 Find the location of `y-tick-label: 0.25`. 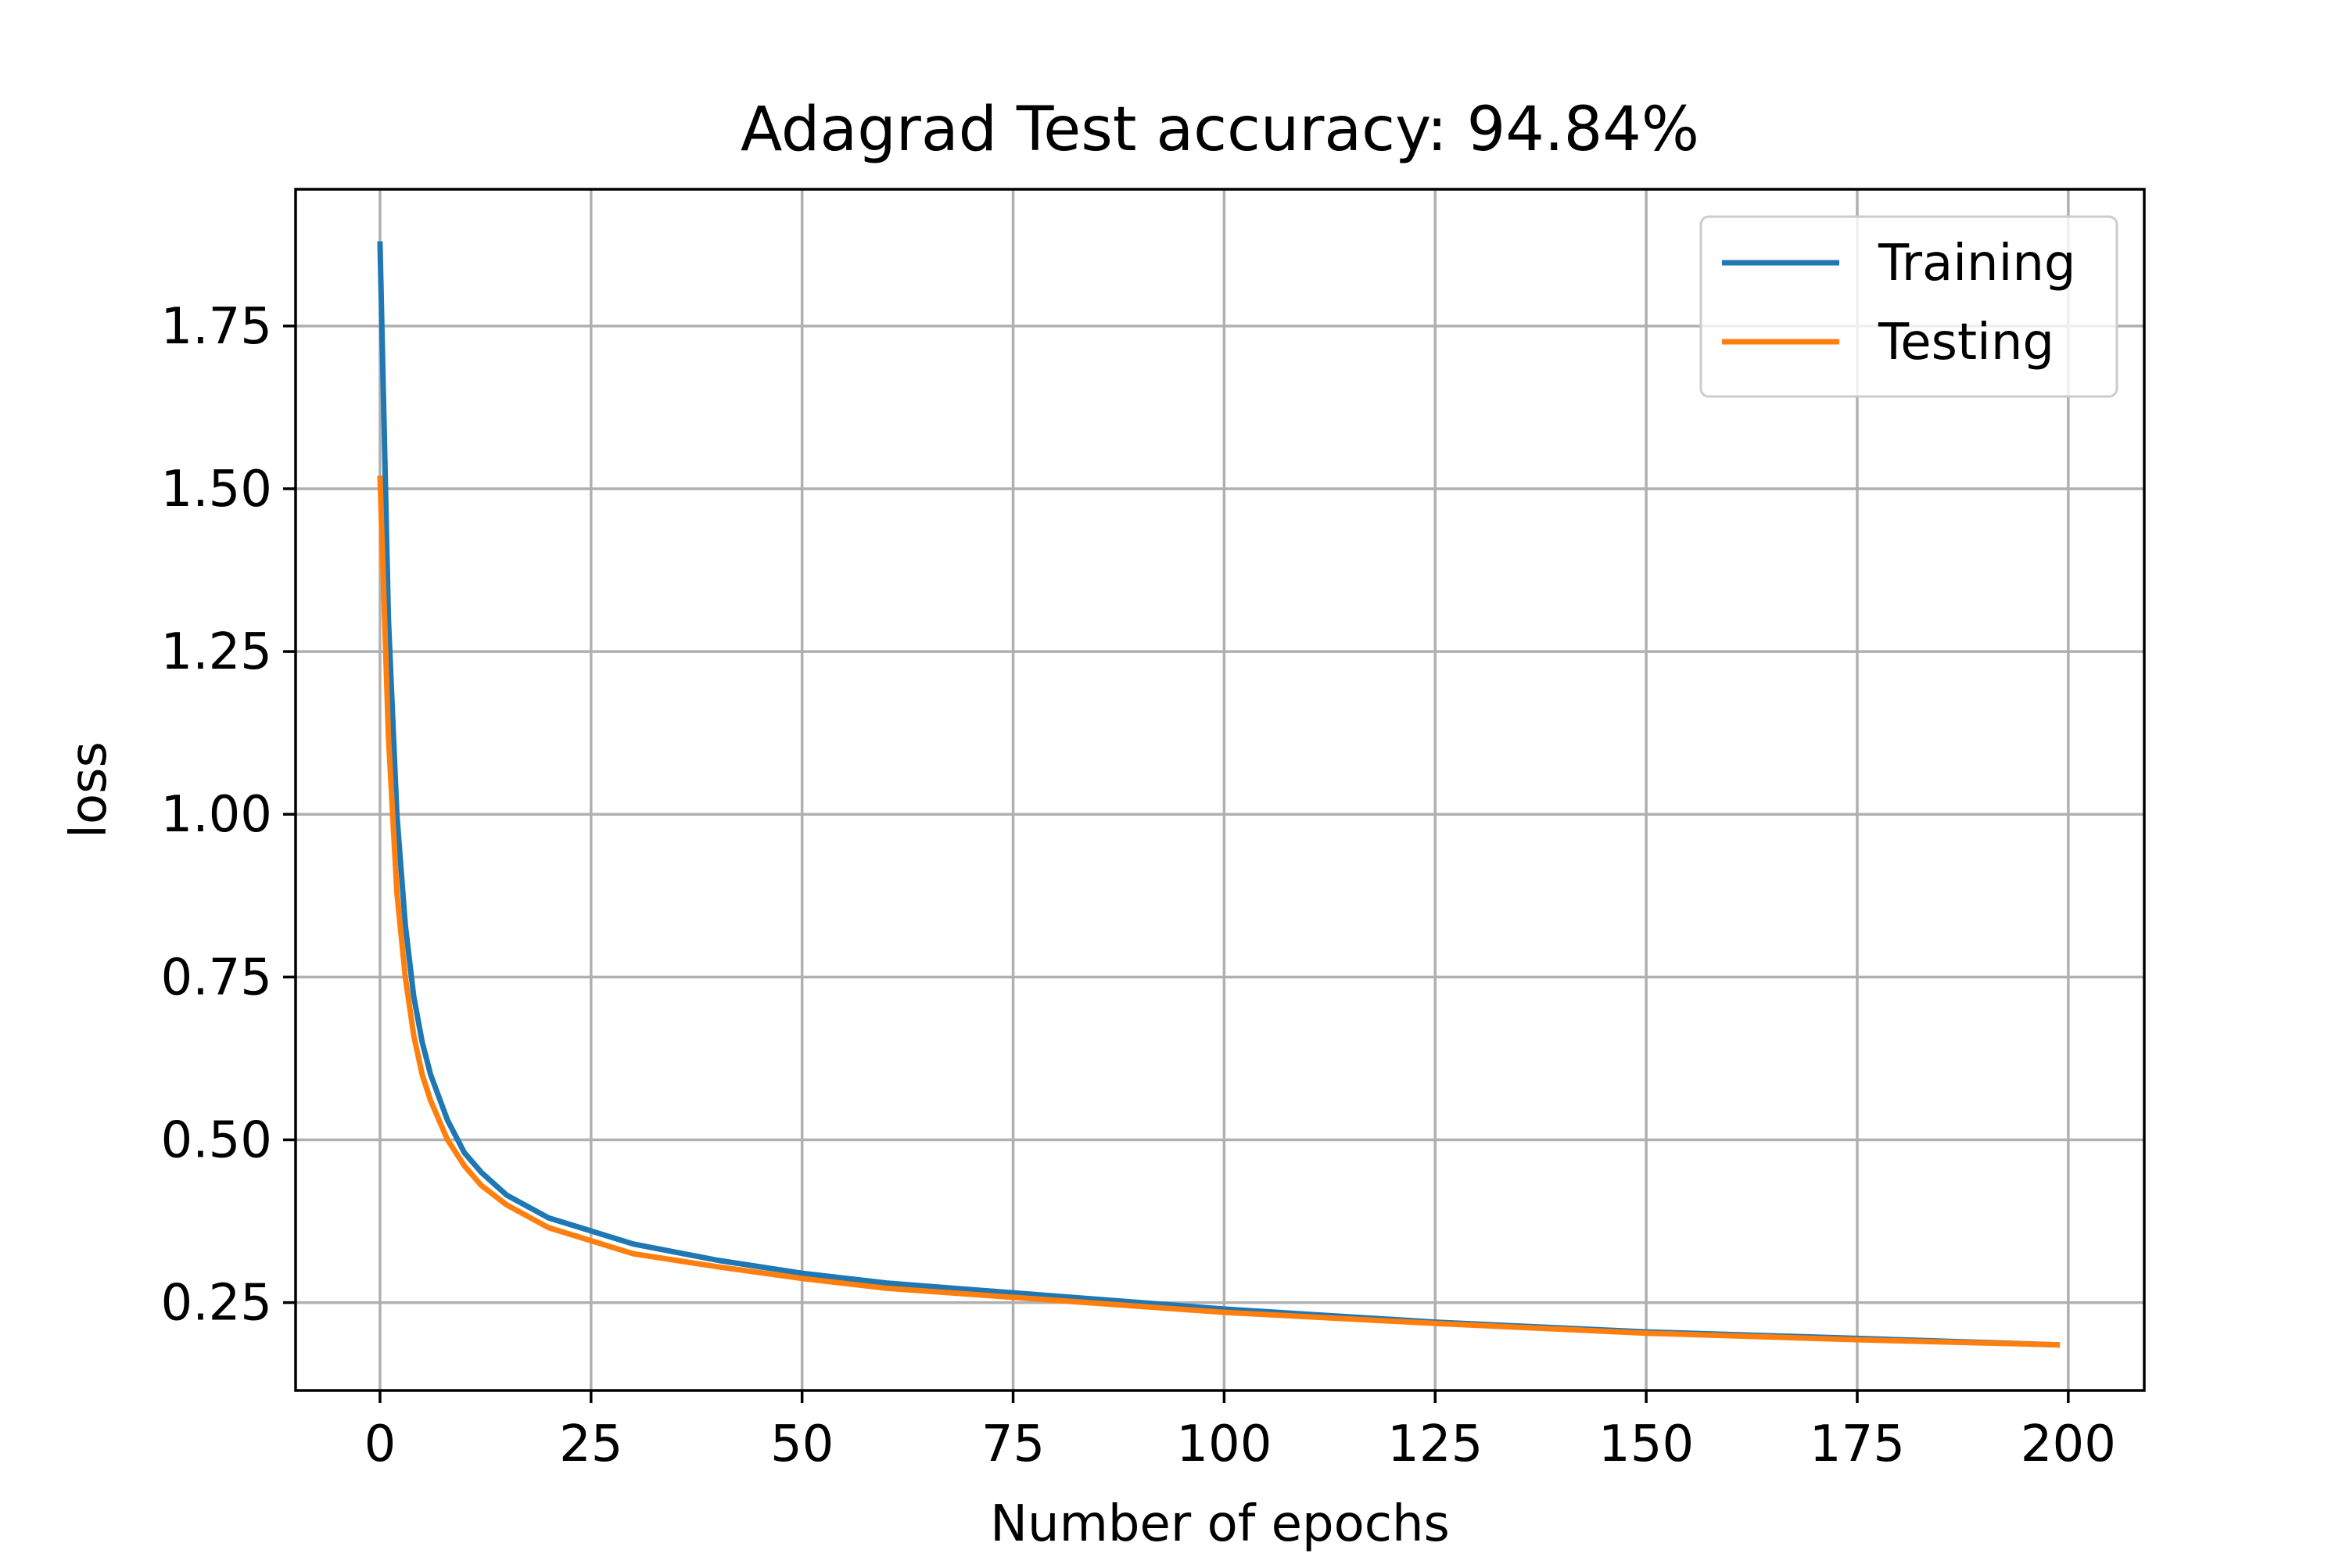

y-tick-label: 0.25 is located at coordinates (217, 1304).